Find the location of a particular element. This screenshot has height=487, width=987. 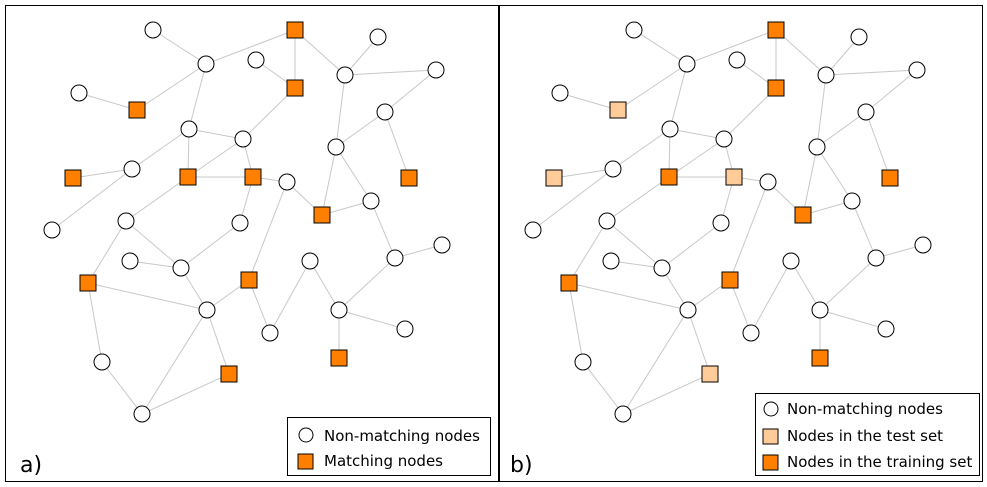

panel-a-legend-box is located at coordinates (389, 446).